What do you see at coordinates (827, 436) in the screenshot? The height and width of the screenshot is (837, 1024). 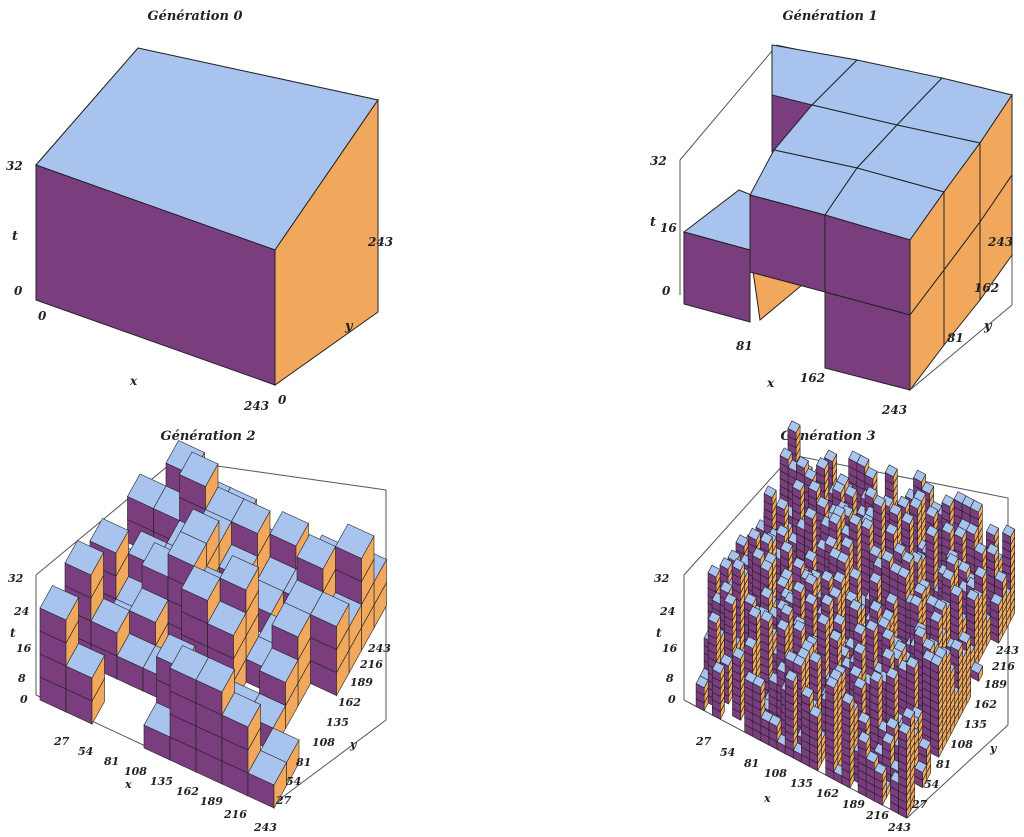 I see `panel-title: Génération 3` at bounding box center [827, 436].